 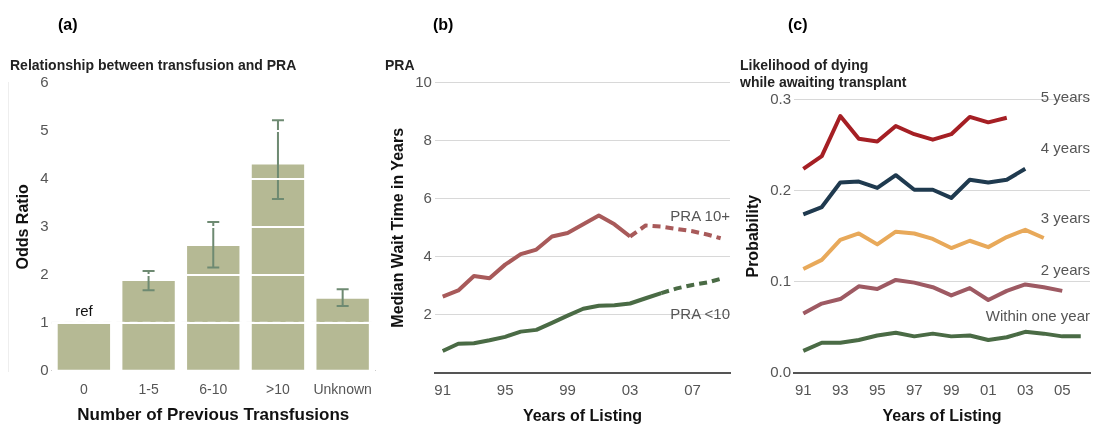 I want to click on series-label: 2 years, so click(x=1065, y=270).